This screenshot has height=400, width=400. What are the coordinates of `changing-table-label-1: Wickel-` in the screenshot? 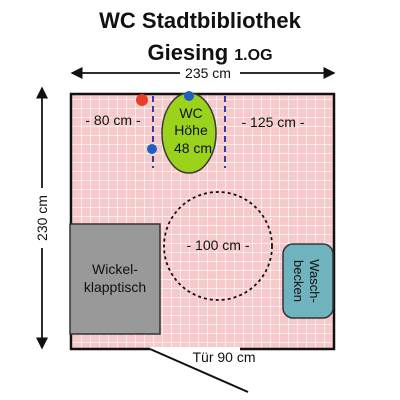 It's located at (115, 269).